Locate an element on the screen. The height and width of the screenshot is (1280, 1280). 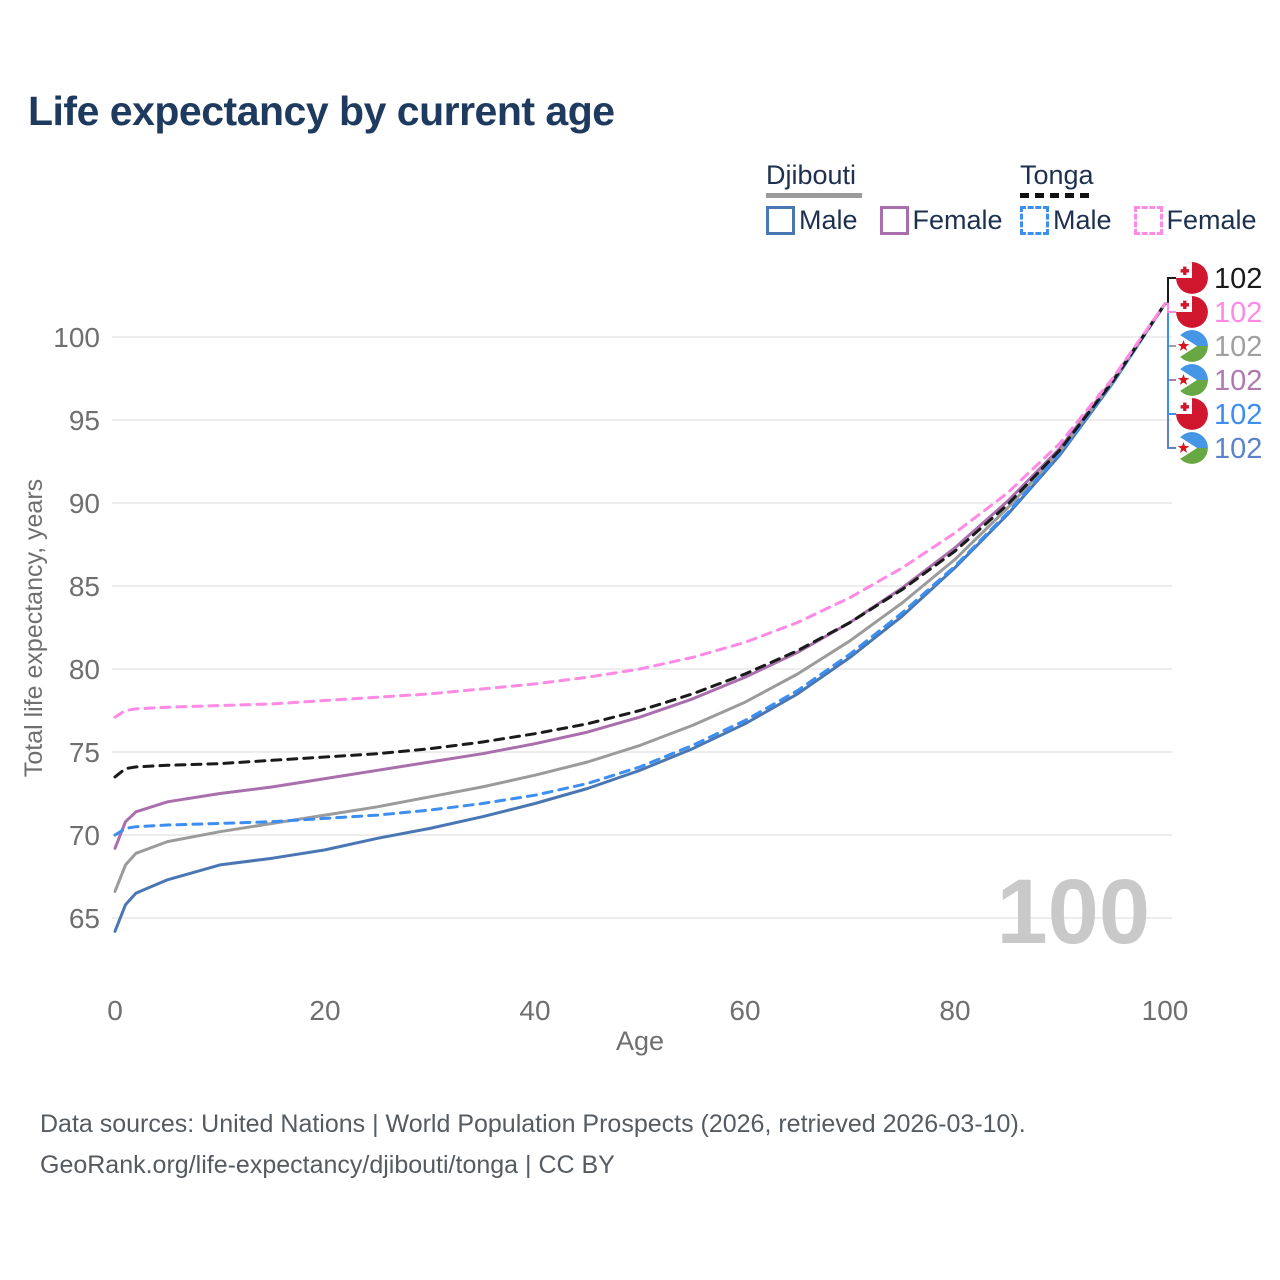
legend-label-djibouti-female: Female is located at coordinates (957, 220).